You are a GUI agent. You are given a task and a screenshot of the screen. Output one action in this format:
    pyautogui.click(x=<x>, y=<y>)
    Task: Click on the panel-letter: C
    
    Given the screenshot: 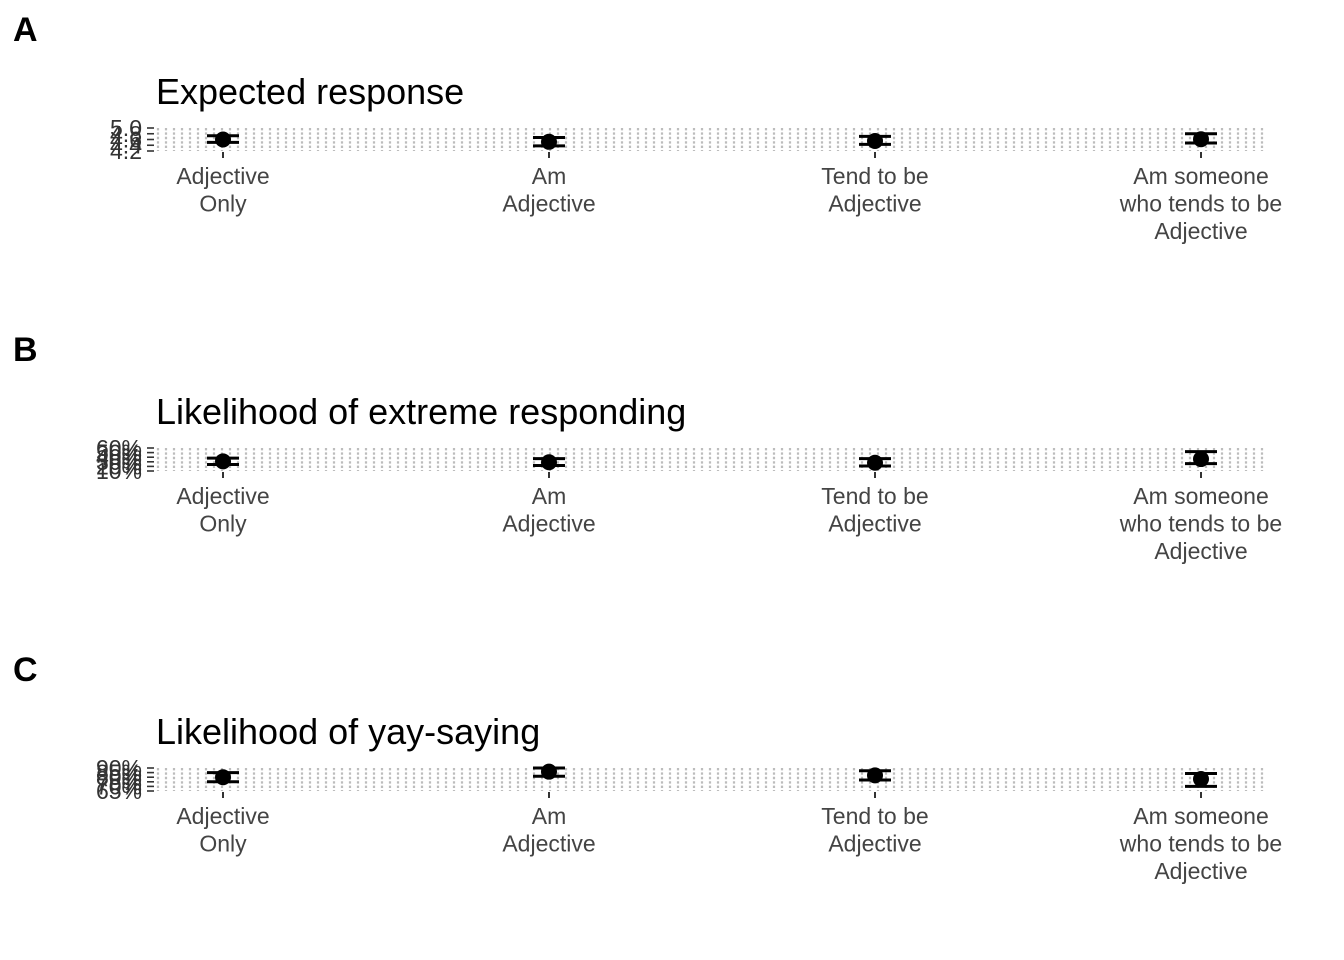 What is the action you would take?
    pyautogui.click(x=25, y=670)
    